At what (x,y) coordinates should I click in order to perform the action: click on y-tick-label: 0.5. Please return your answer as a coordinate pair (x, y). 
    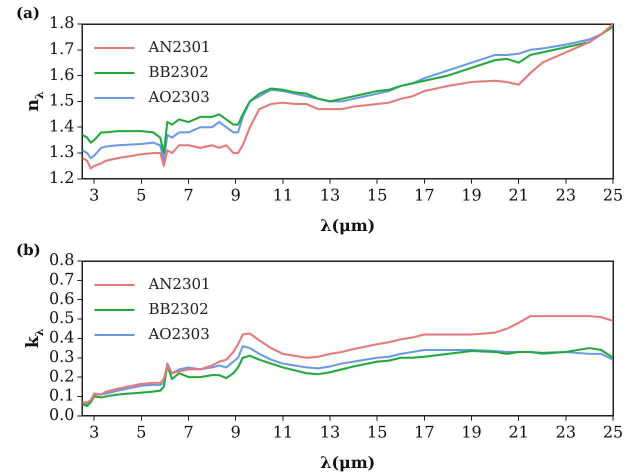
    Looking at the image, I should click on (61, 318).